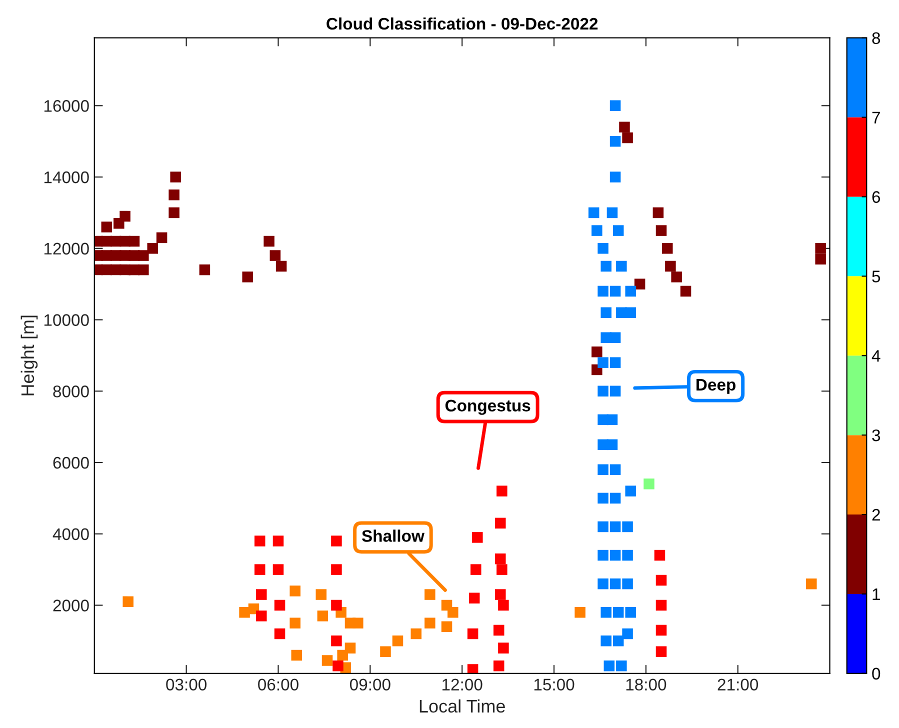 The height and width of the screenshot is (728, 899). What do you see at coordinates (393, 536) in the screenshot?
I see `annotation: Shallow` at bounding box center [393, 536].